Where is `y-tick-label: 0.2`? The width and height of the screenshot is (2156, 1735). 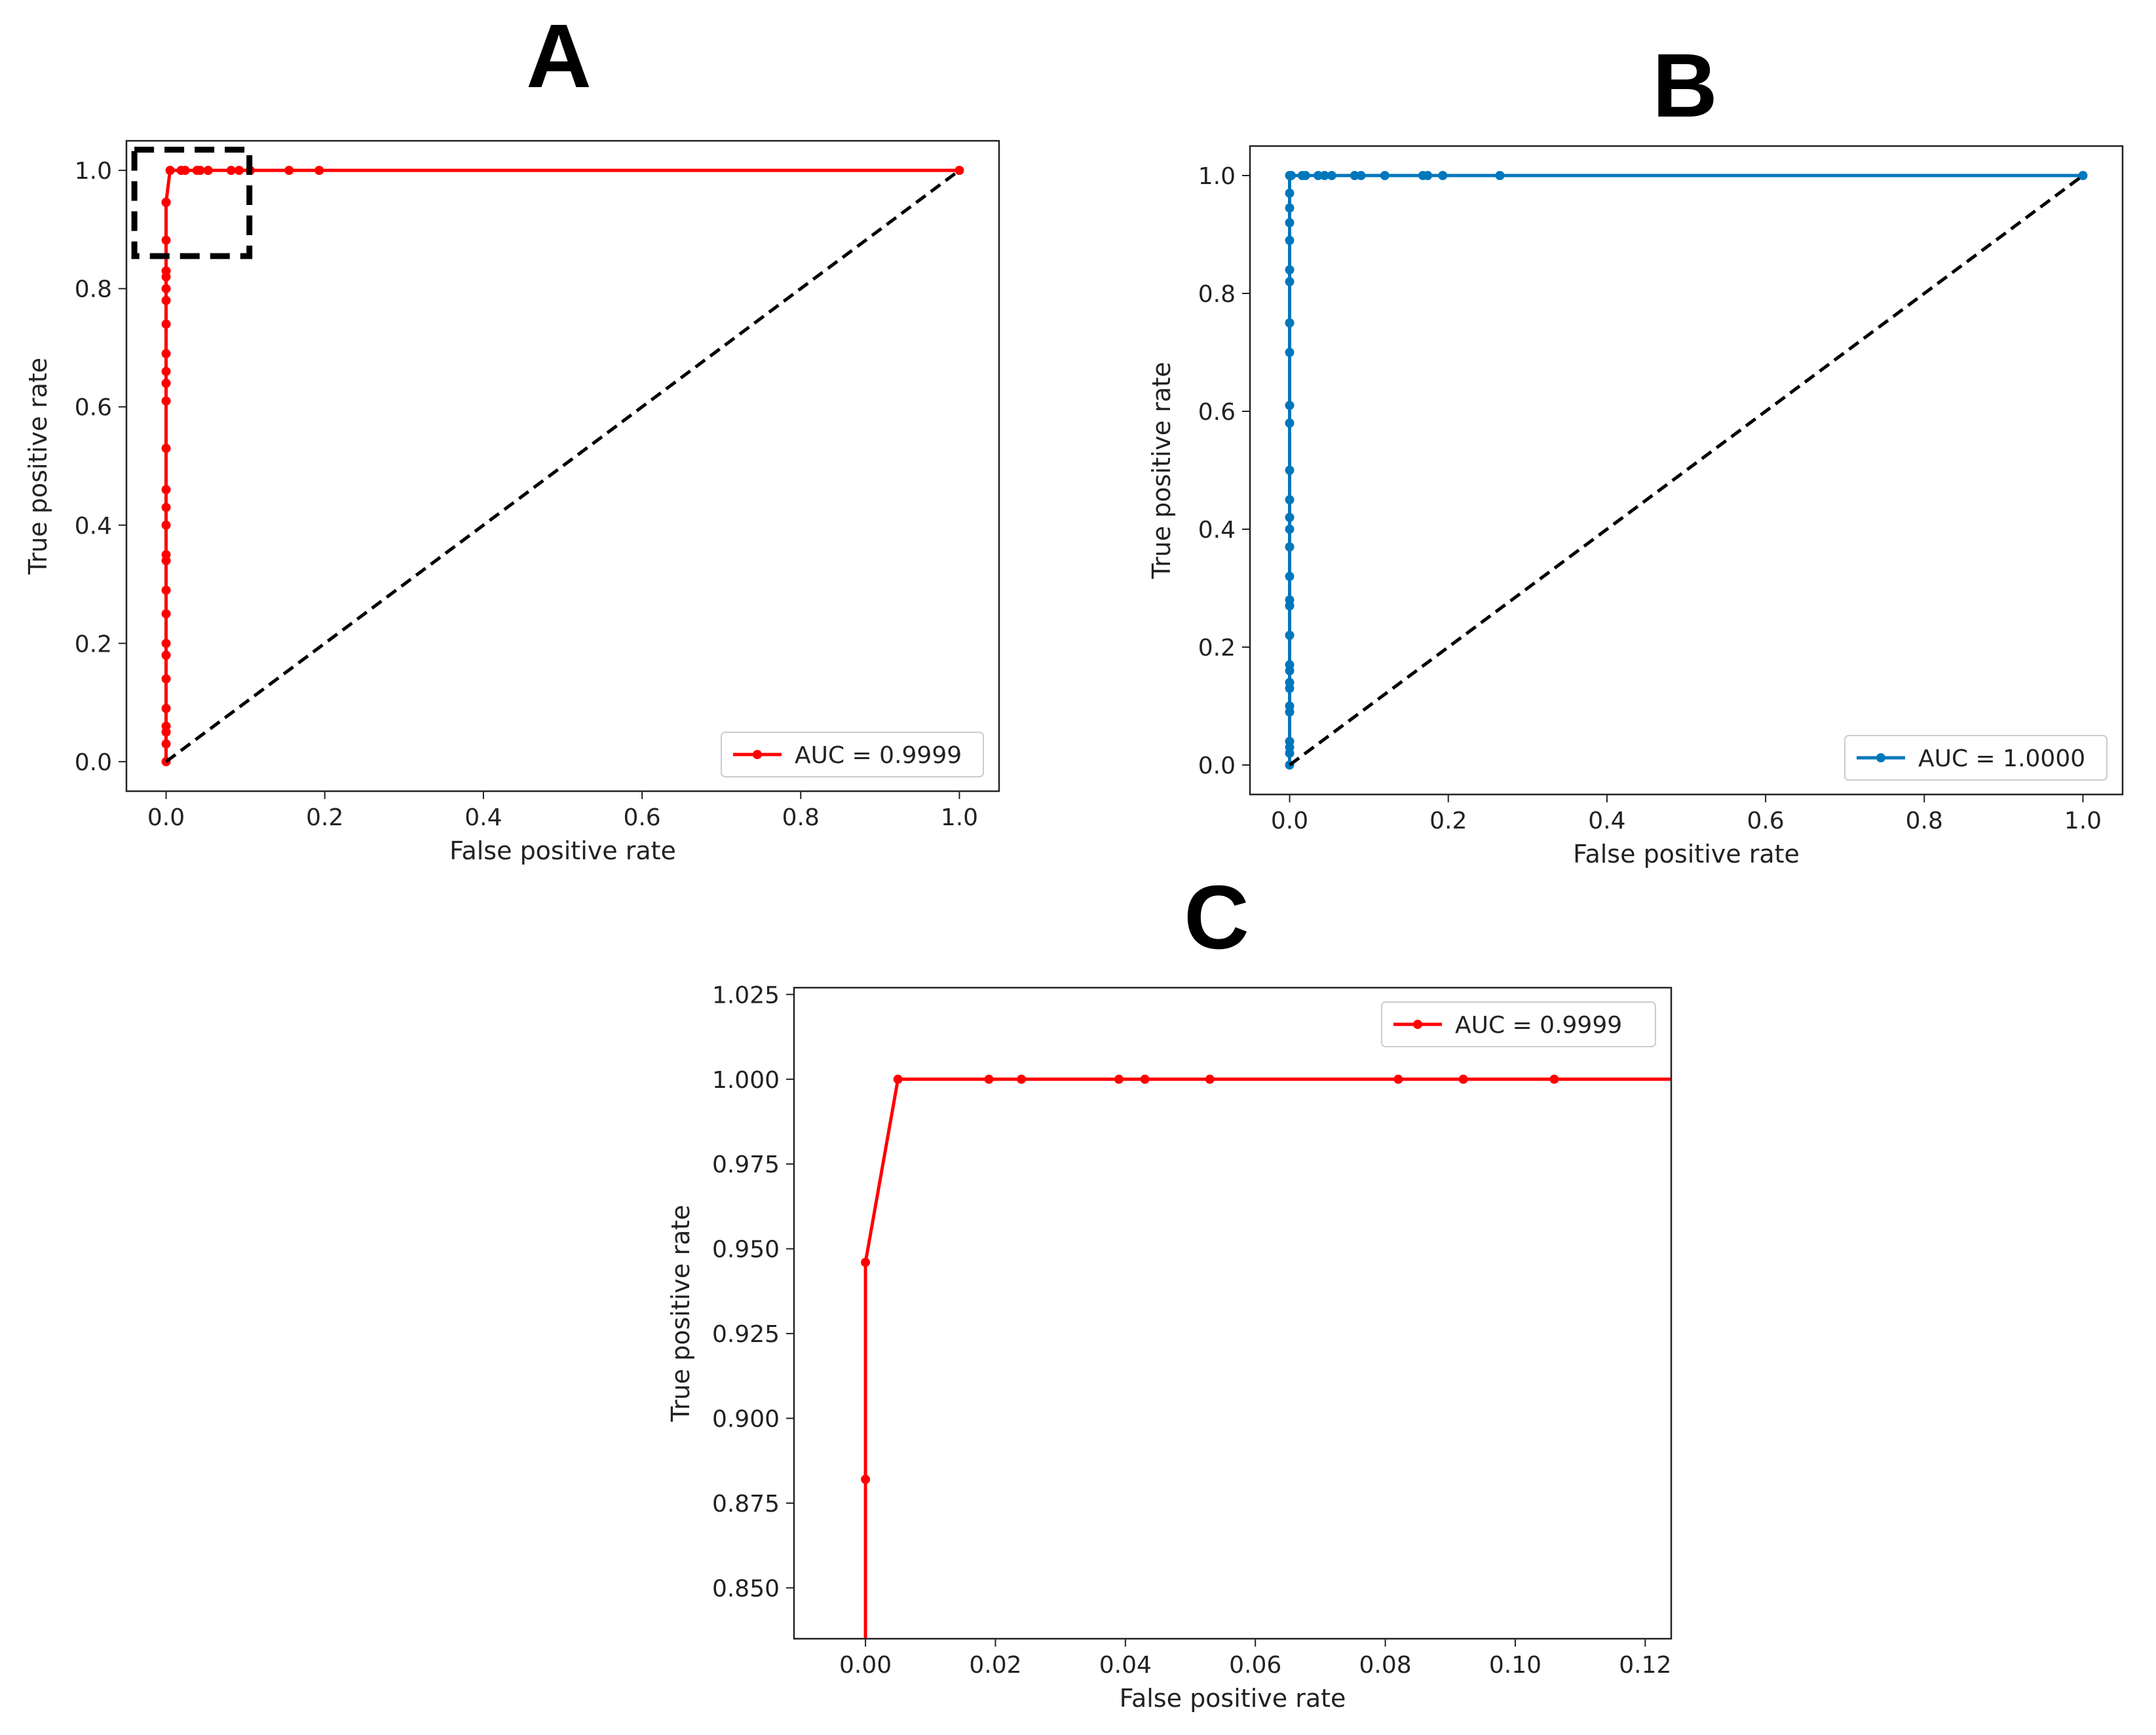 y-tick-label: 0.2 is located at coordinates (1217, 648).